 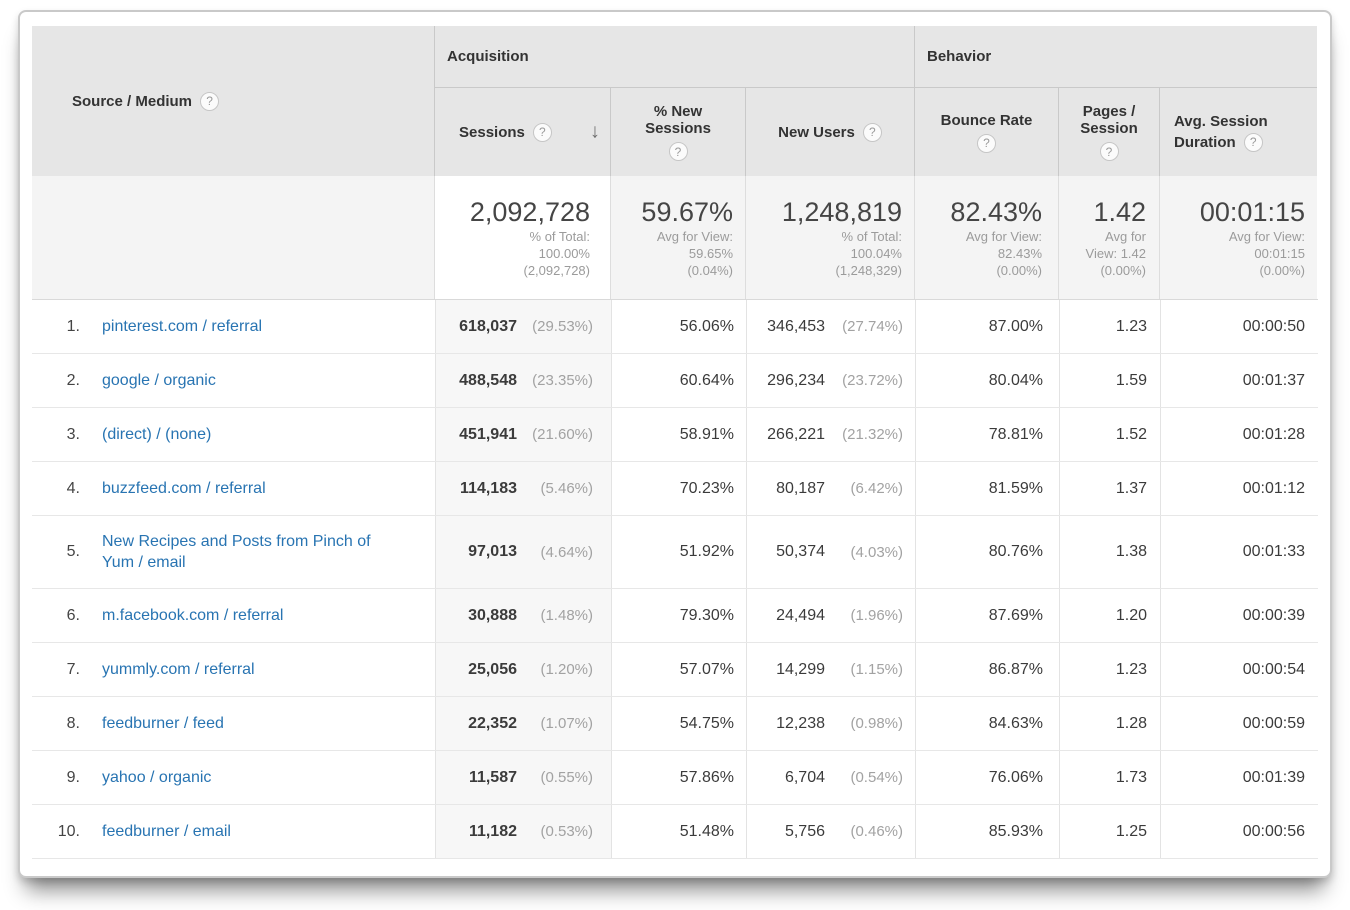 I want to click on pages-session-value: 1.28, so click(x=1131, y=723).